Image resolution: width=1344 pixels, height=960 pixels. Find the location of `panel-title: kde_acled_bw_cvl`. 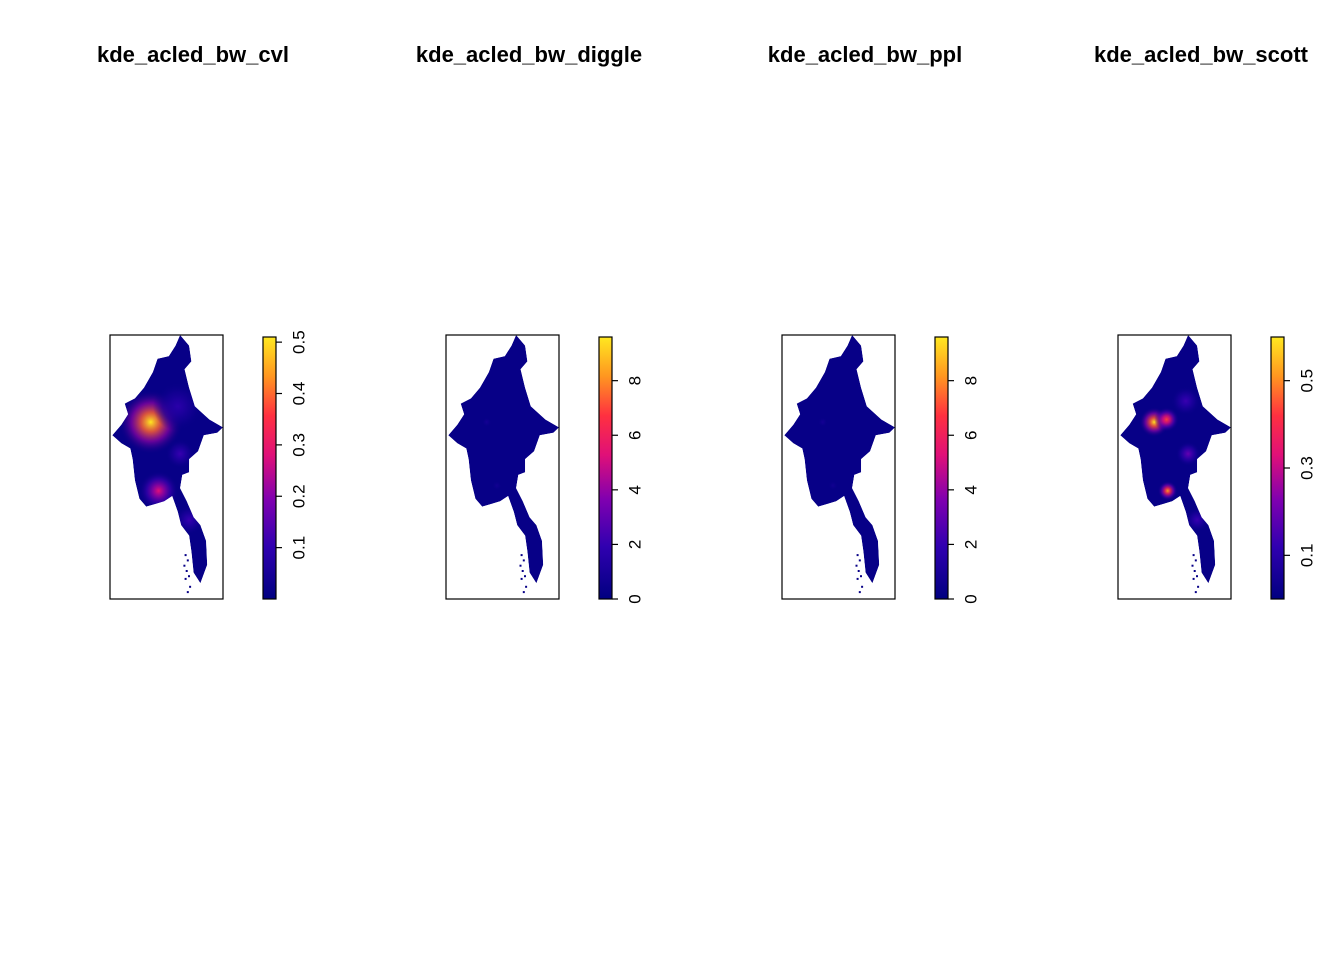

panel-title: kde_acled_bw_cvl is located at coordinates (193, 54).